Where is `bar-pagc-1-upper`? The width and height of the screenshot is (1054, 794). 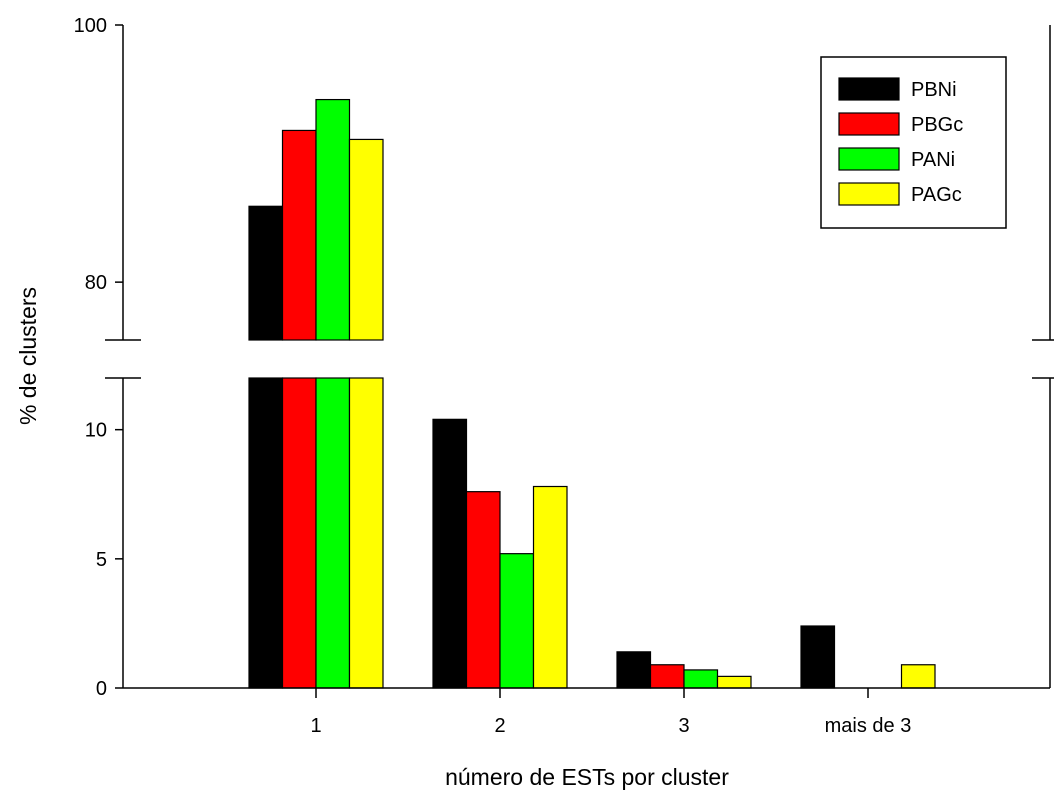
bar-pagc-1-upper is located at coordinates (366, 239).